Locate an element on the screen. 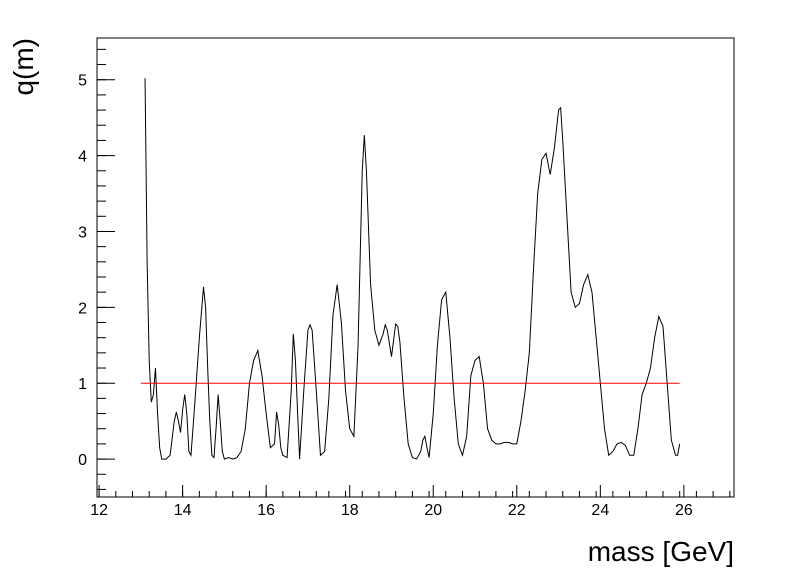 Image resolution: width=796 pixels, height=574 pixels. x-tick-label: 14 is located at coordinates (183, 510).